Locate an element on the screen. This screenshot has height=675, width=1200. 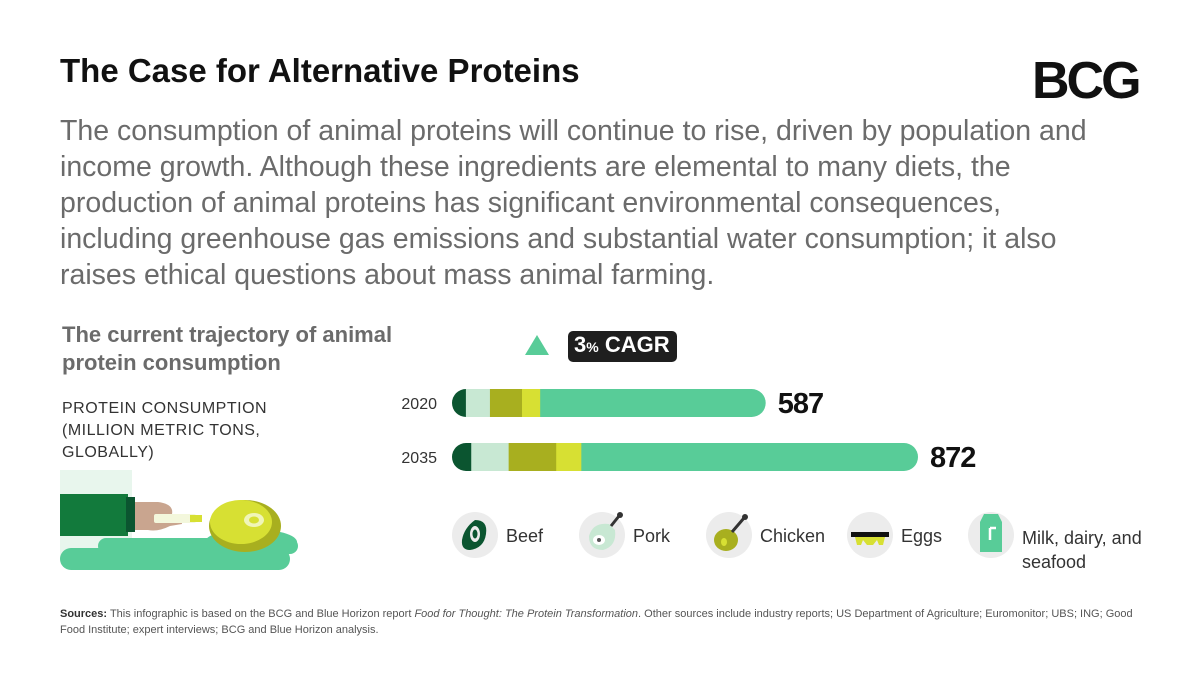
total-label-2035: 872 is located at coordinates (952, 458).